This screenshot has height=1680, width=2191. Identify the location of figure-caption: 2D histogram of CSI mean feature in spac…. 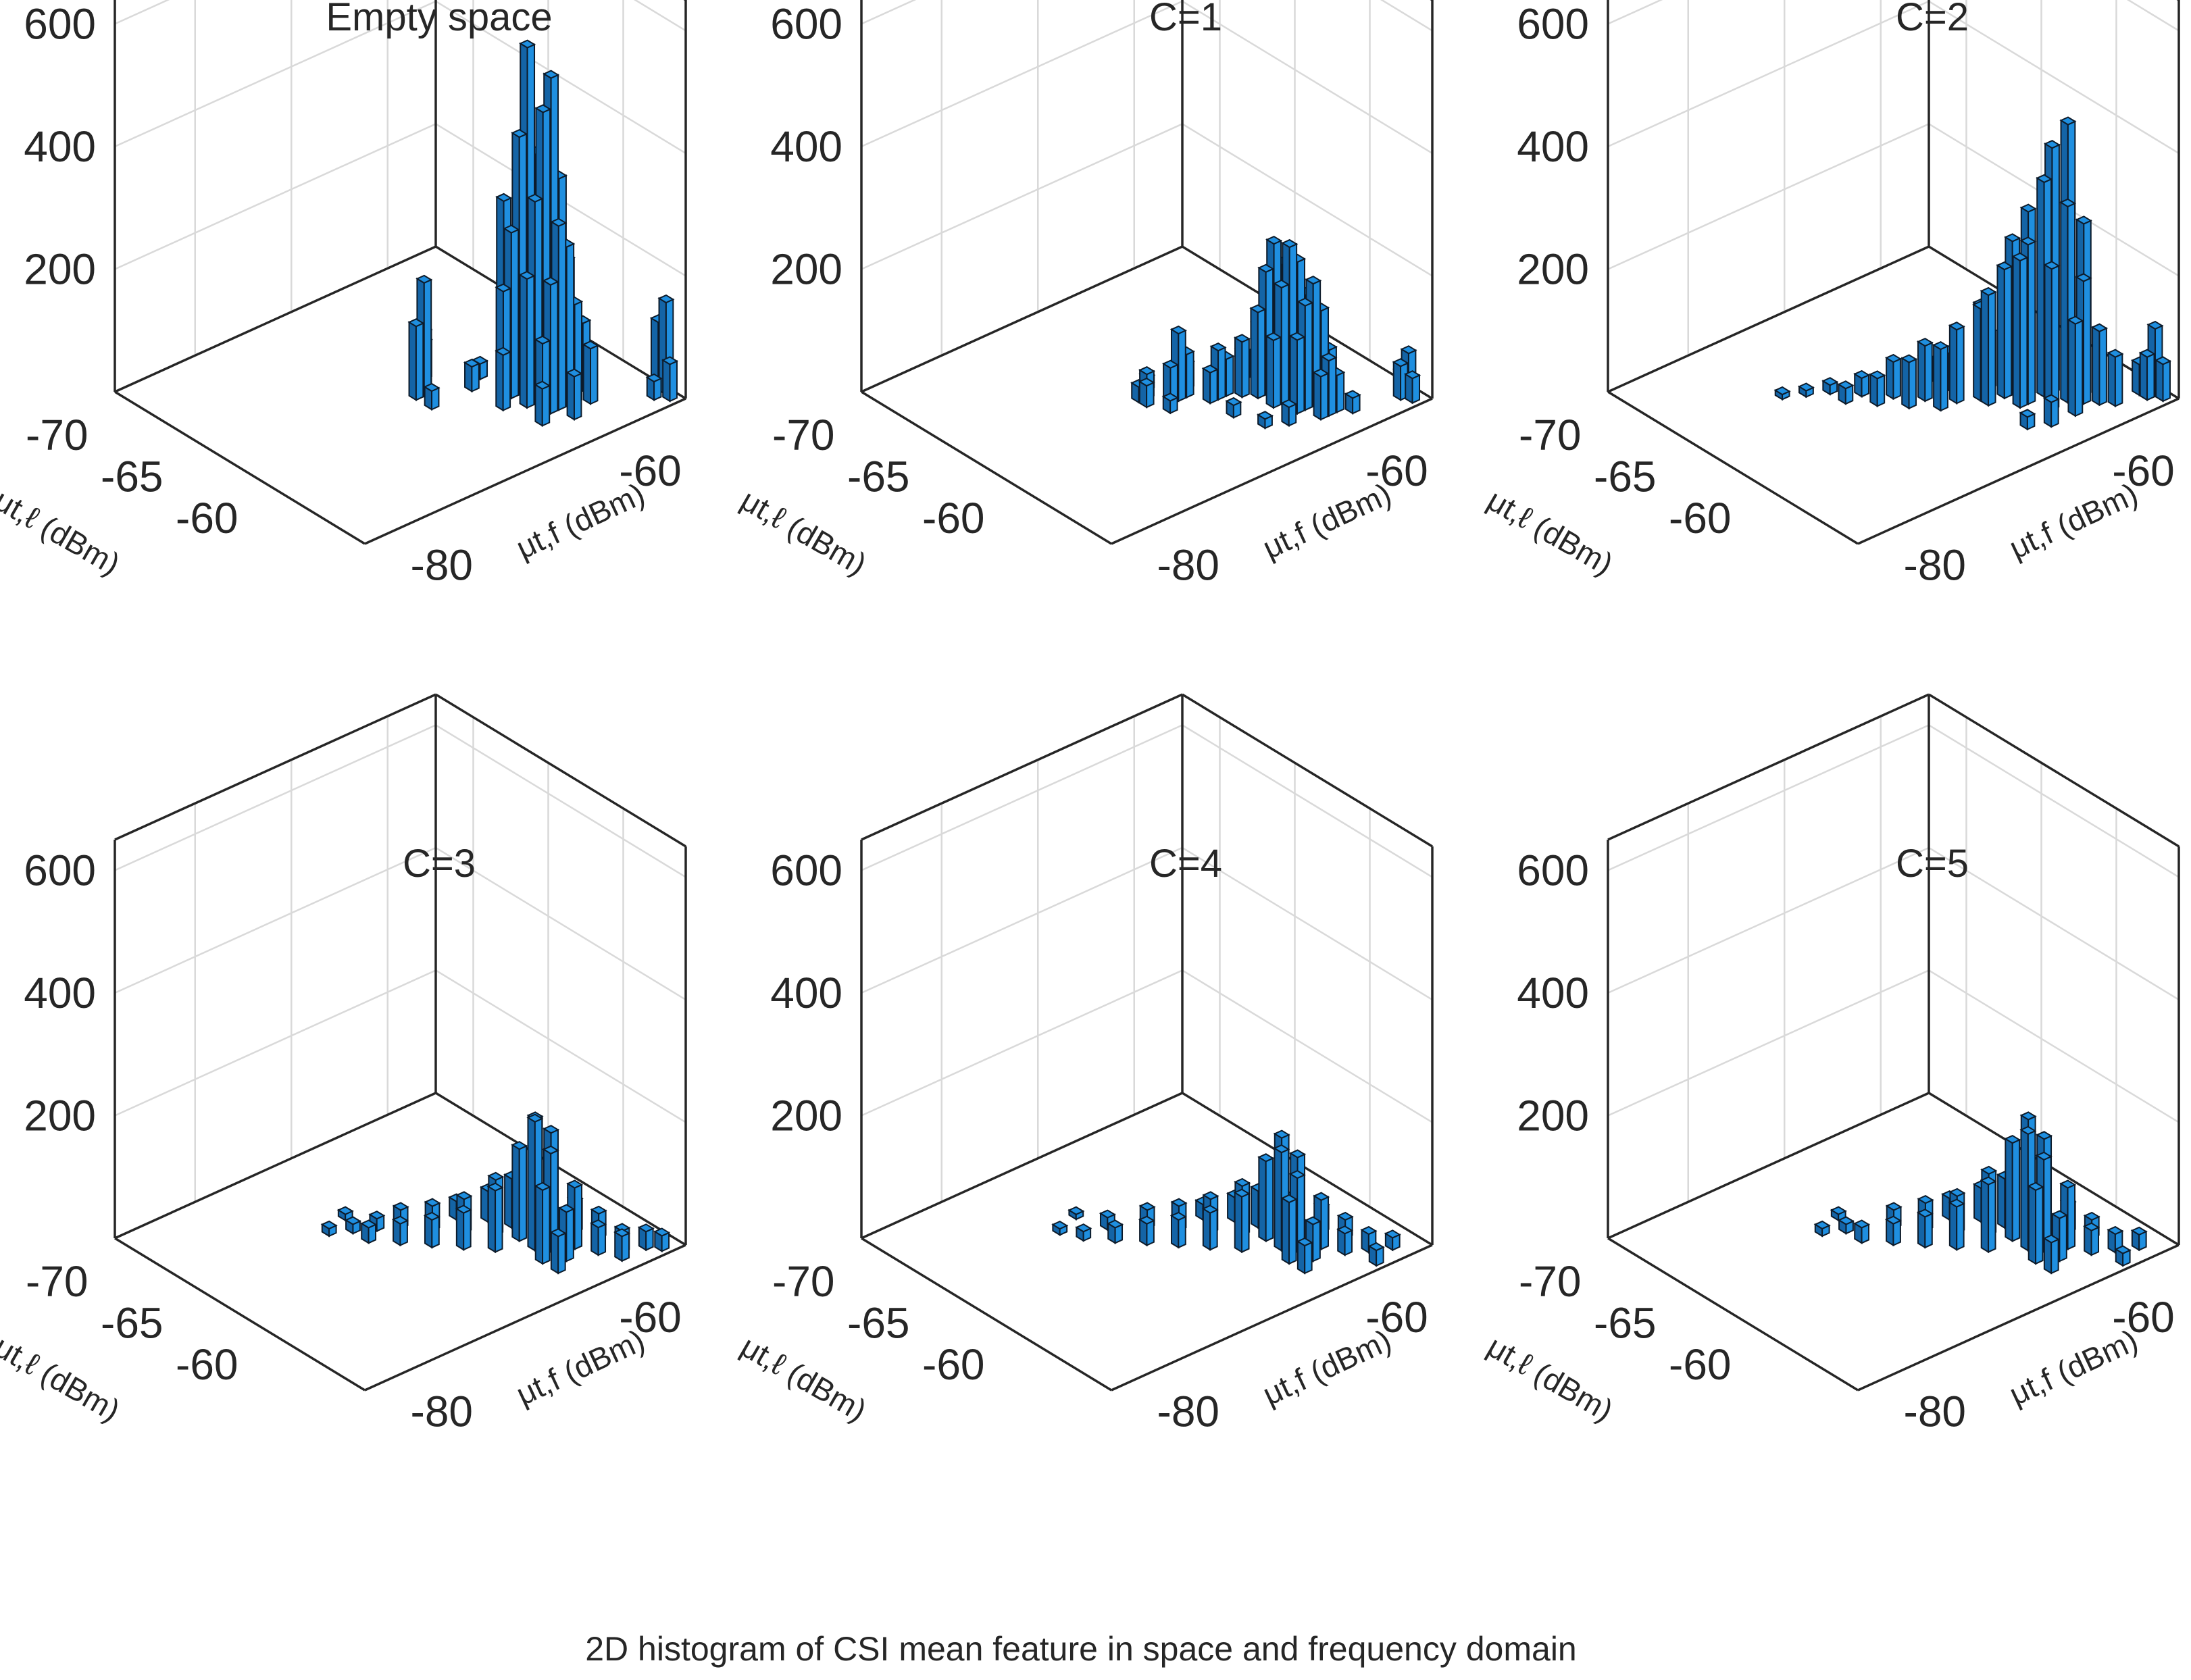
(1080, 1649).